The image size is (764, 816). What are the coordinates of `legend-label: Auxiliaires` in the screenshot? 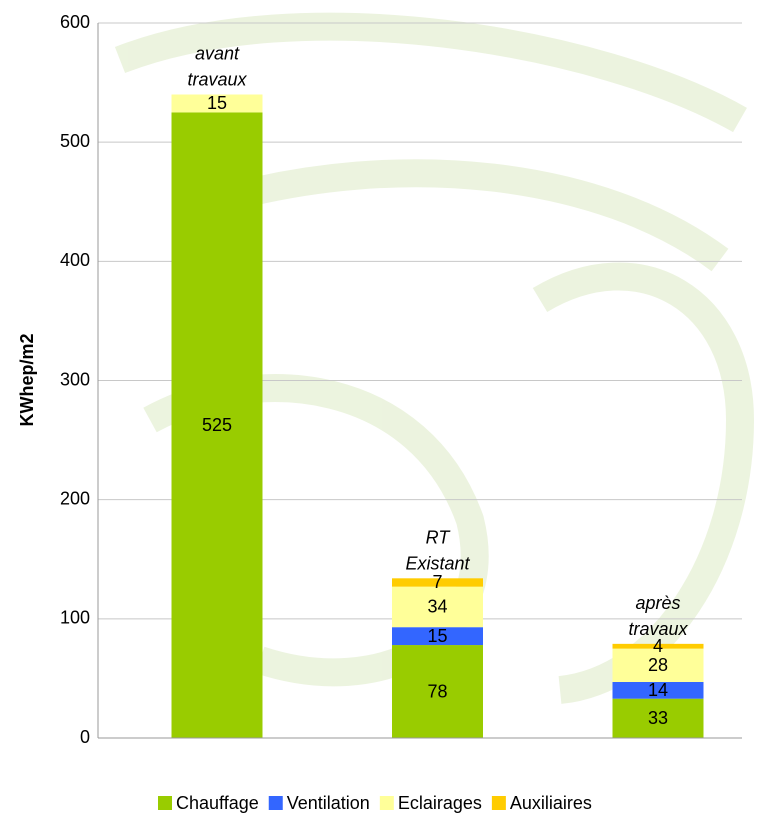 It's located at (551, 803).